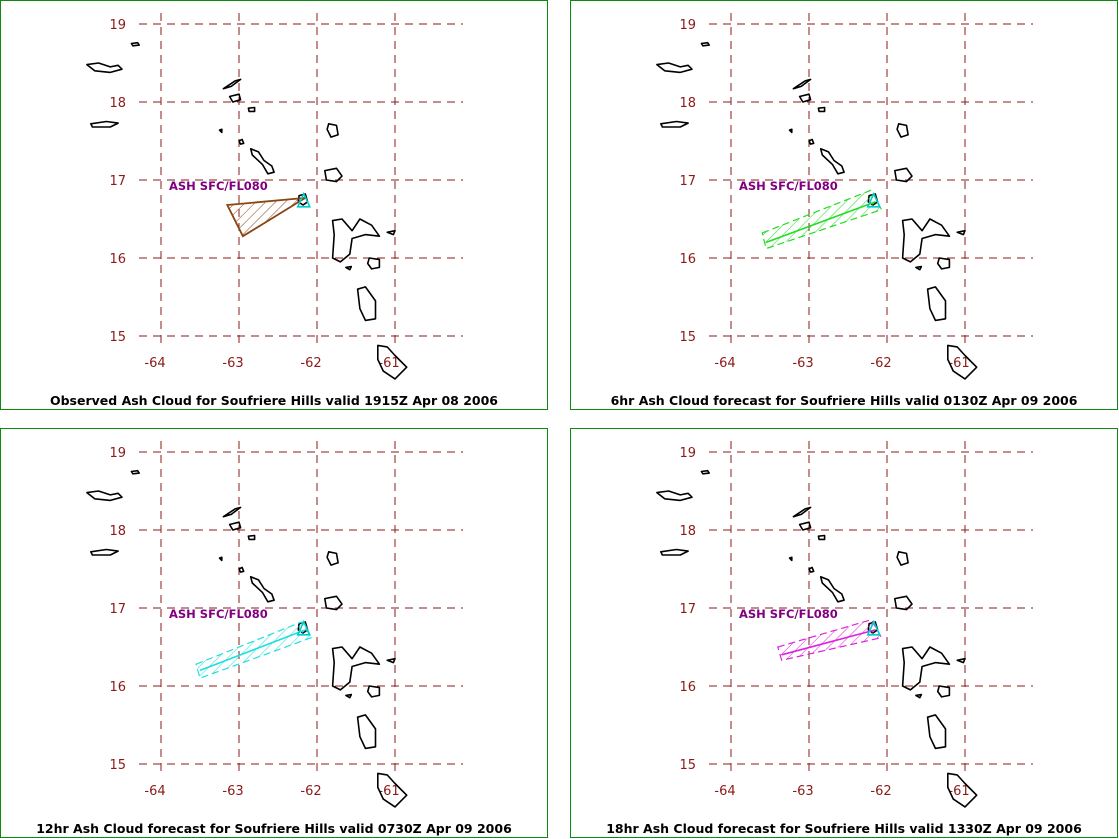 This screenshot has width=1119, height=839. What do you see at coordinates (802, 791) in the screenshot?
I see `lon-tick-label: -63` at bounding box center [802, 791].